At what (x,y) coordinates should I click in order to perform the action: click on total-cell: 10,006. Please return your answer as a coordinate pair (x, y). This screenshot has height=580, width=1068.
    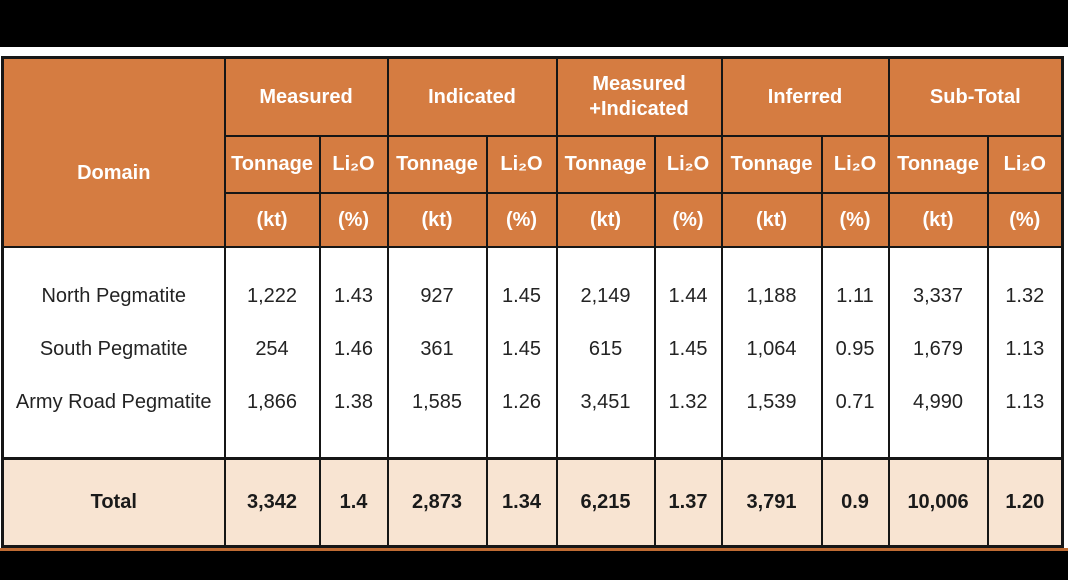
    Looking at the image, I should click on (938, 502).